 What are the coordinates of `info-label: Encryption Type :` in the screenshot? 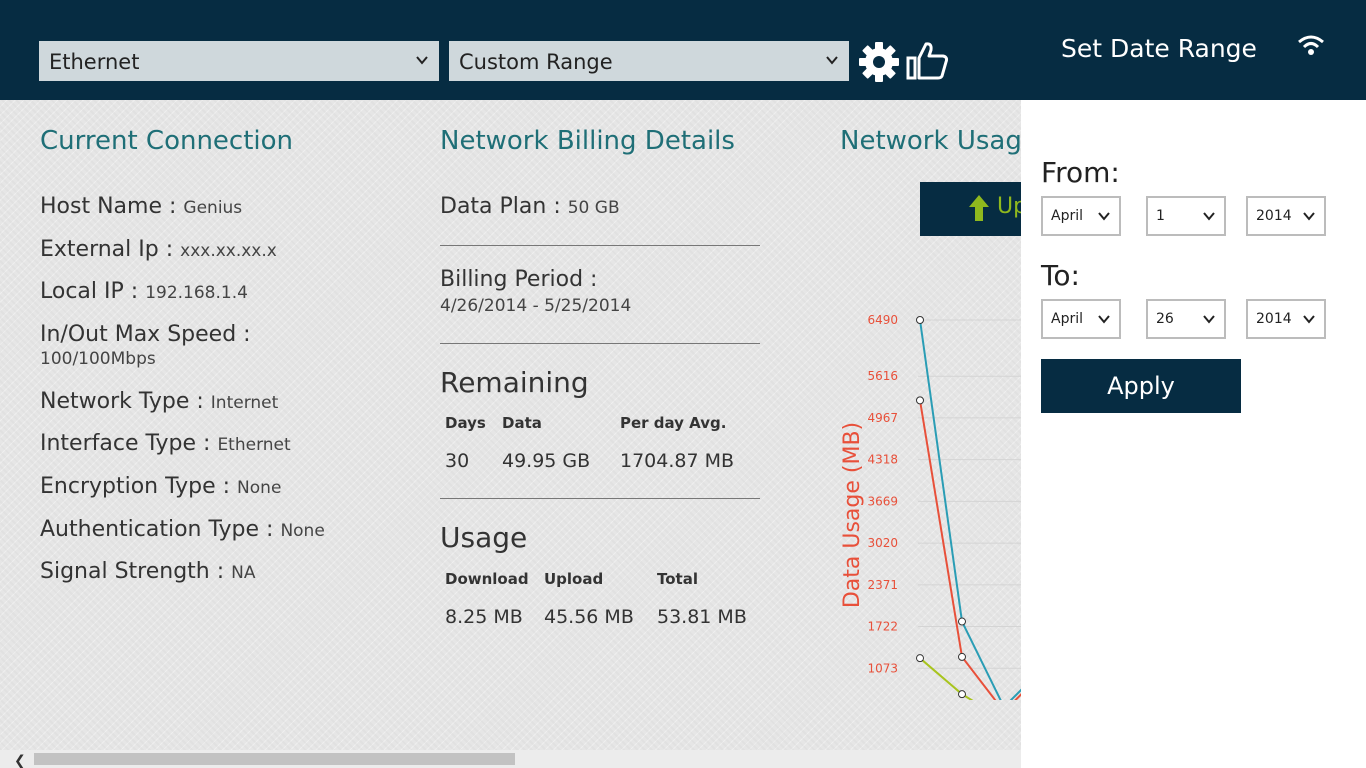 It's located at (135, 486).